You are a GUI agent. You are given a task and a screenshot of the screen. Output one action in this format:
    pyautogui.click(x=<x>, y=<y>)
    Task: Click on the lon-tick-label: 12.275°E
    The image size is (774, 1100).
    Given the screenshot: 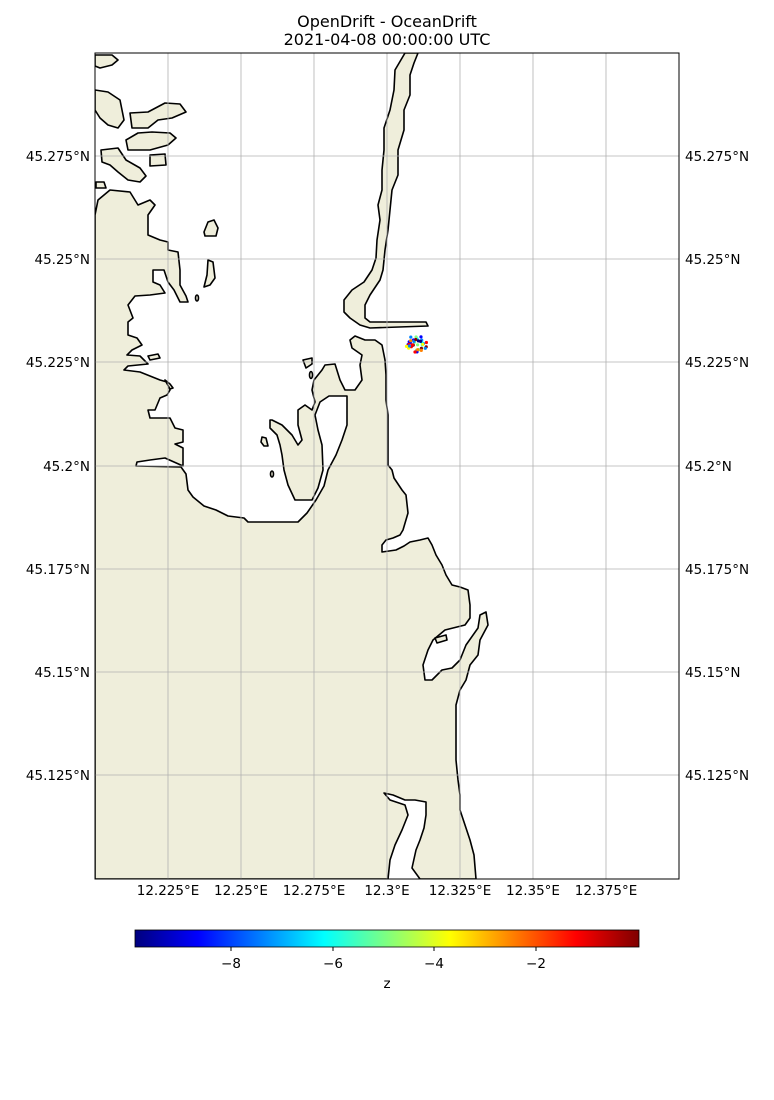 What is the action you would take?
    pyautogui.click(x=314, y=891)
    